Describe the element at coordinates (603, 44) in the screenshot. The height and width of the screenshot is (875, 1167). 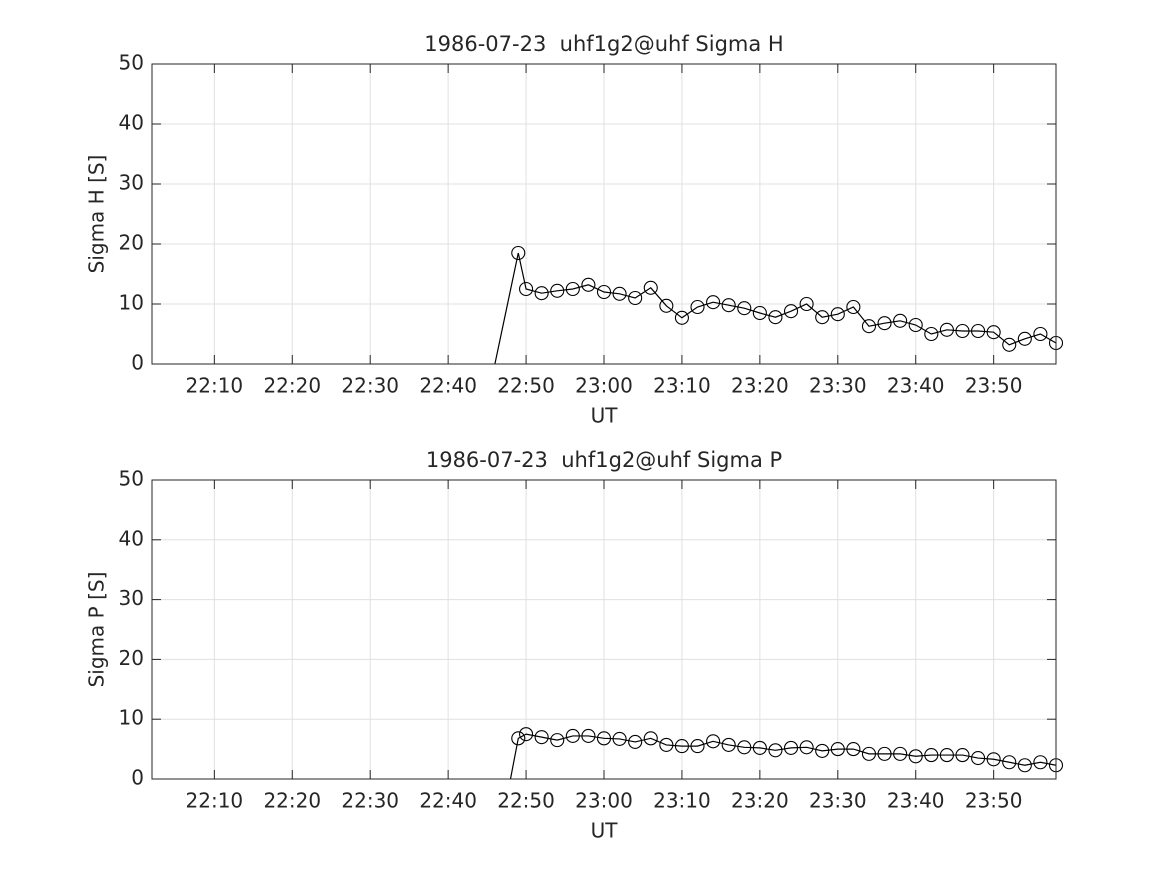
I see `chart-title: 1986-07-23 uhf1g2@uhf Sigma H` at that location.